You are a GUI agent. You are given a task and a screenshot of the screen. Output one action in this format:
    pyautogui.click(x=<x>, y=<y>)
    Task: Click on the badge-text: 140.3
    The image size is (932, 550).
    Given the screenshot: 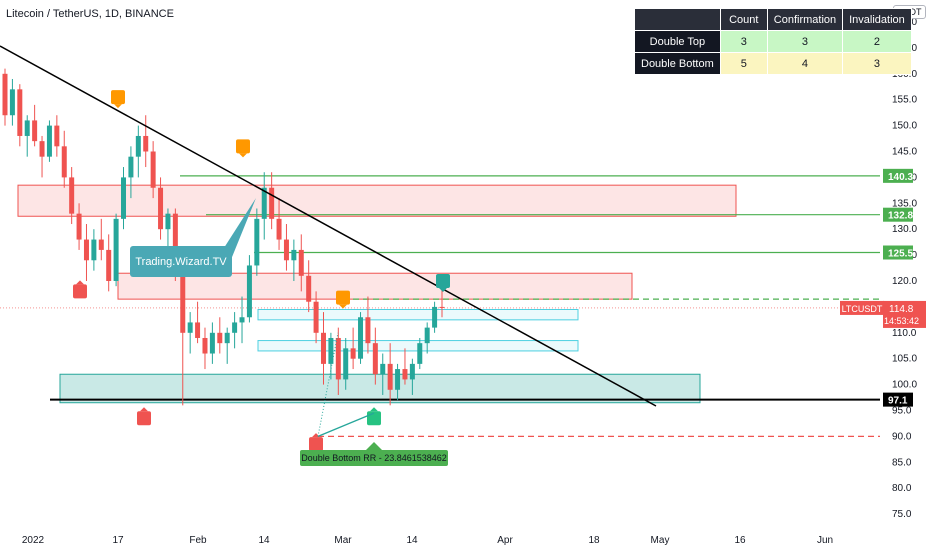 What is the action you would take?
    pyautogui.click(x=900, y=177)
    